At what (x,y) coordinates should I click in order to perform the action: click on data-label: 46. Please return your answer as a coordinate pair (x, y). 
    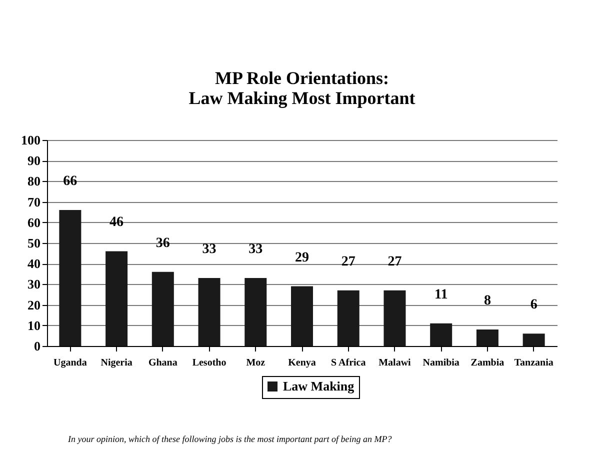
    Looking at the image, I should click on (117, 222).